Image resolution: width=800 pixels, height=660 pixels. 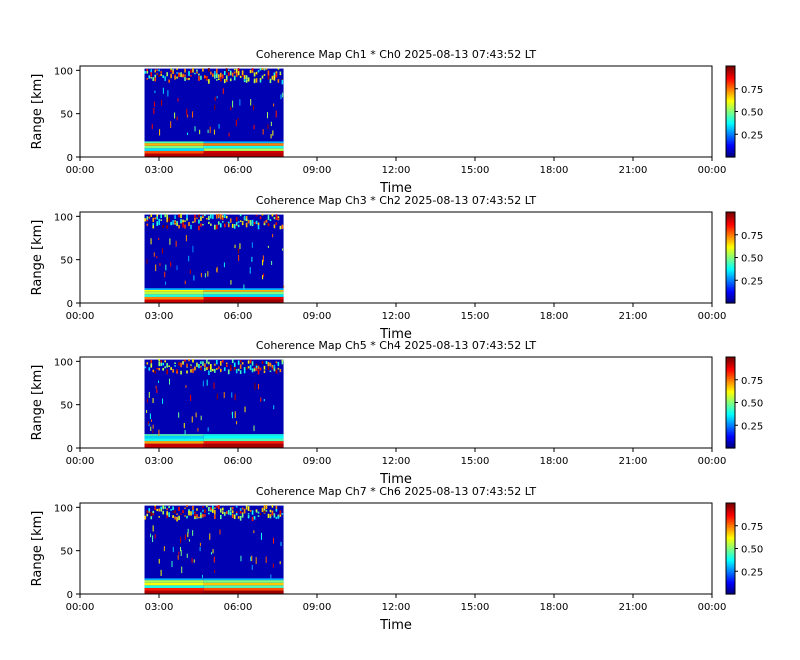 What do you see at coordinates (80, 316) in the screenshot?
I see `x-tick-label: 00:00` at bounding box center [80, 316].